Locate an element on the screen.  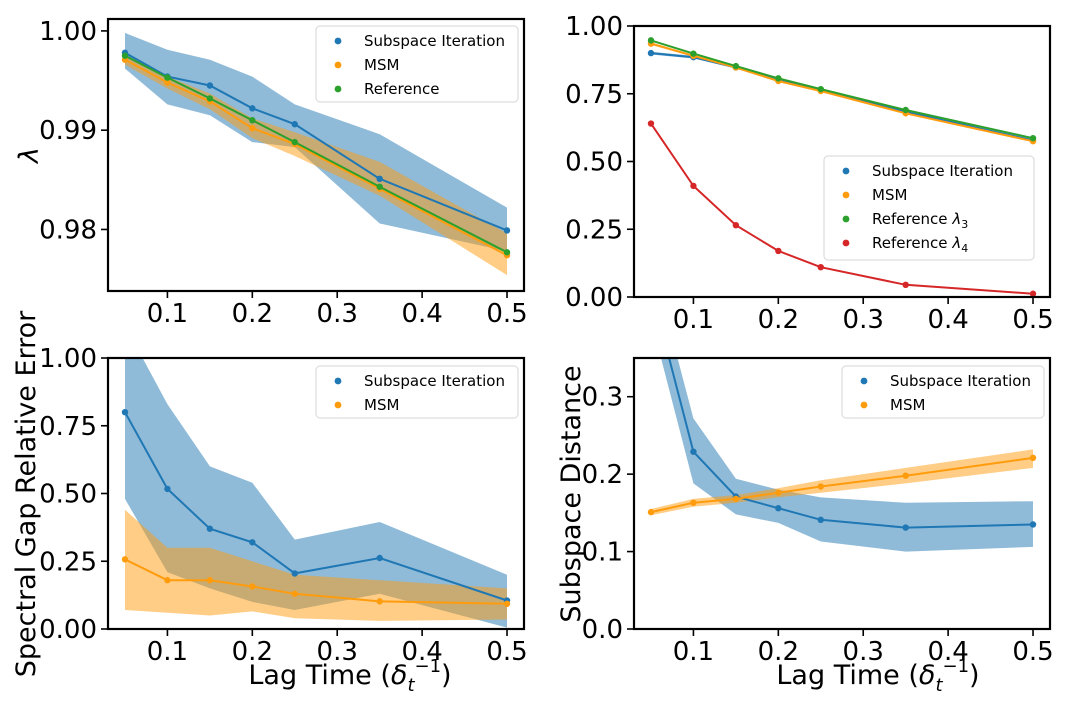
y-tick-label: 0.99 is located at coordinates (68, 131).